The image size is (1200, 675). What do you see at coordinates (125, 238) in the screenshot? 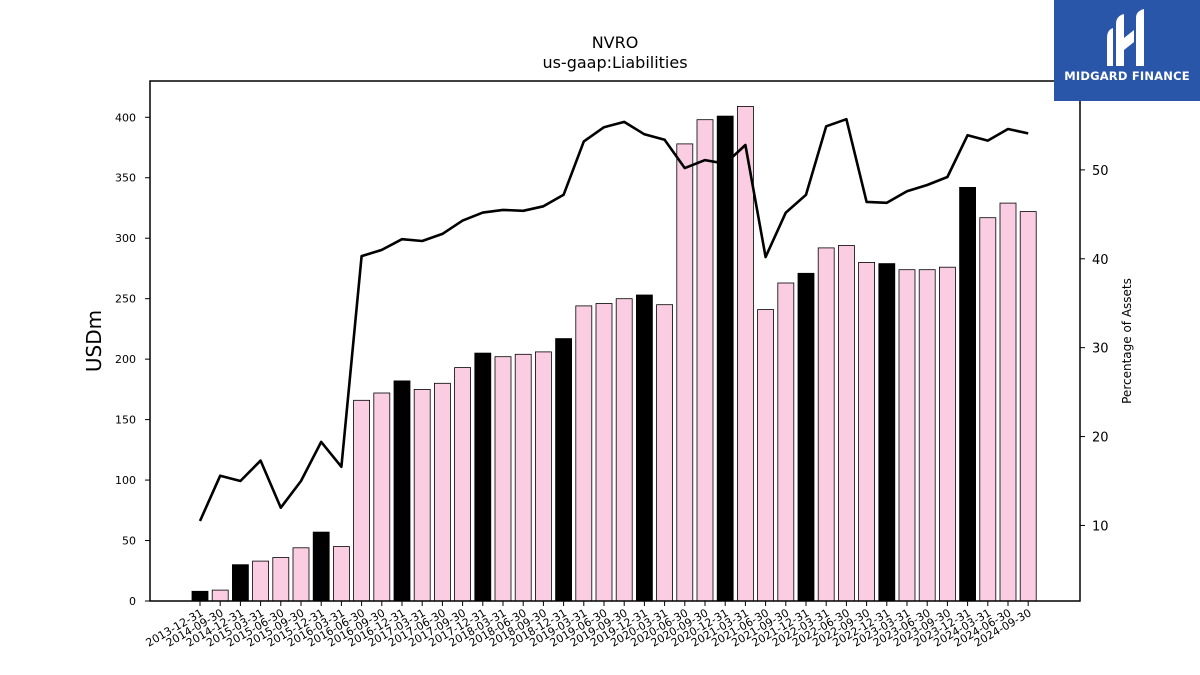
I see `y-tick-label: 300` at bounding box center [125, 238].